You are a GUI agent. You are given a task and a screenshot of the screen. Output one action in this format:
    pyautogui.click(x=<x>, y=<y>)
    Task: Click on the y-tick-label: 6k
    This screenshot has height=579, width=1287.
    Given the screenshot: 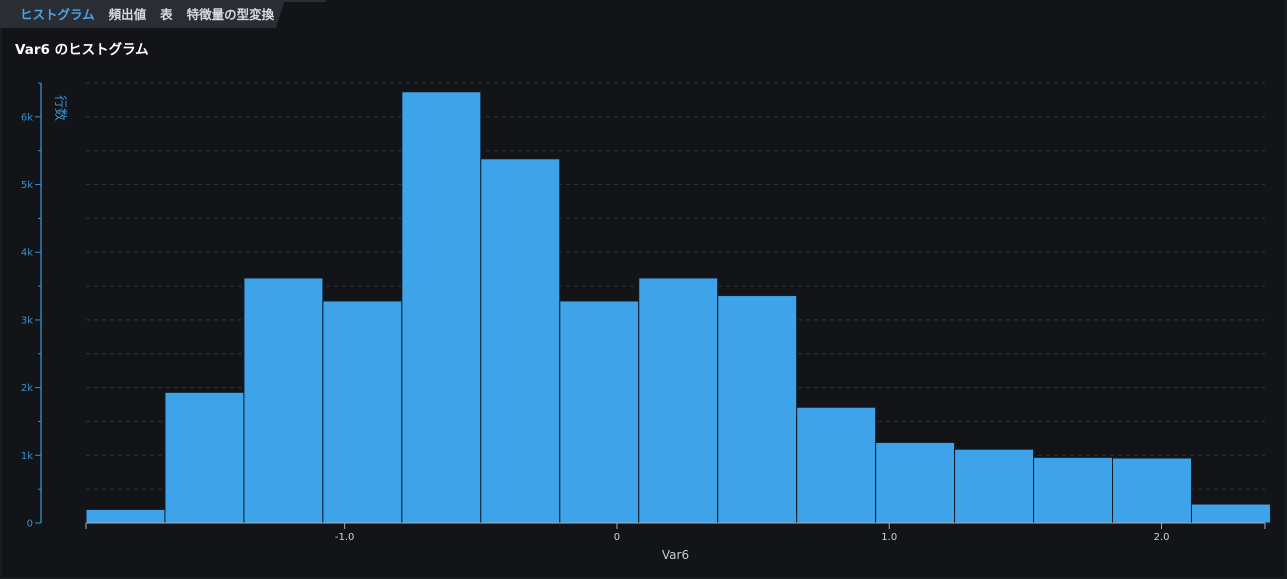 What is the action you would take?
    pyautogui.click(x=27, y=117)
    